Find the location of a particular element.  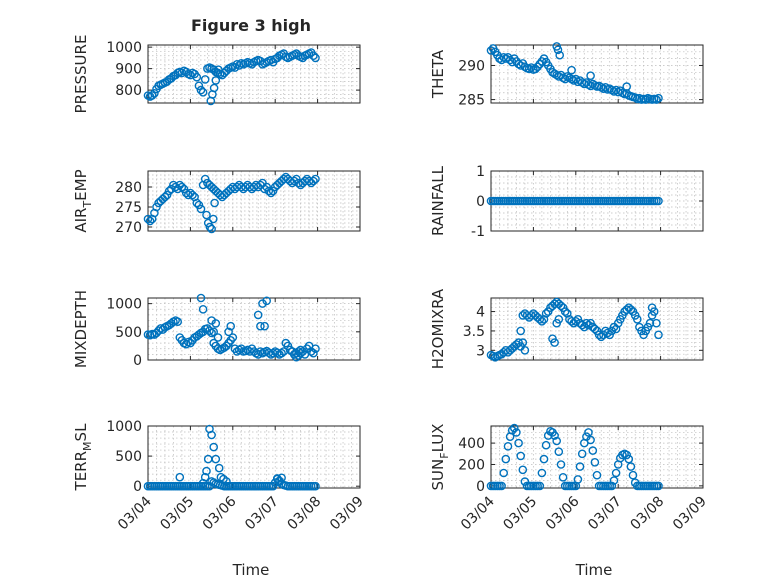

subplot-rainfall: -1 0 1 RAINFALL is located at coordinates (566, 202).